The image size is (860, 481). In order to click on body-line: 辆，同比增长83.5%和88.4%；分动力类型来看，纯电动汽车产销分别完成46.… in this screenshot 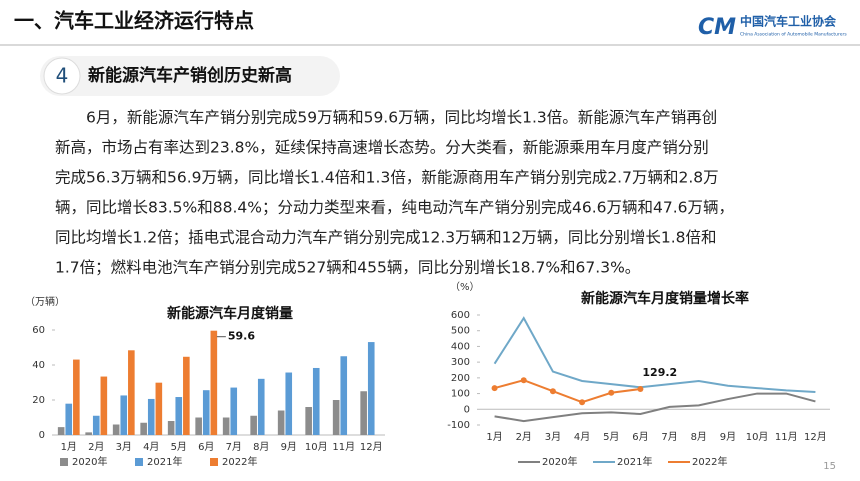, I will do `click(394, 208)`.